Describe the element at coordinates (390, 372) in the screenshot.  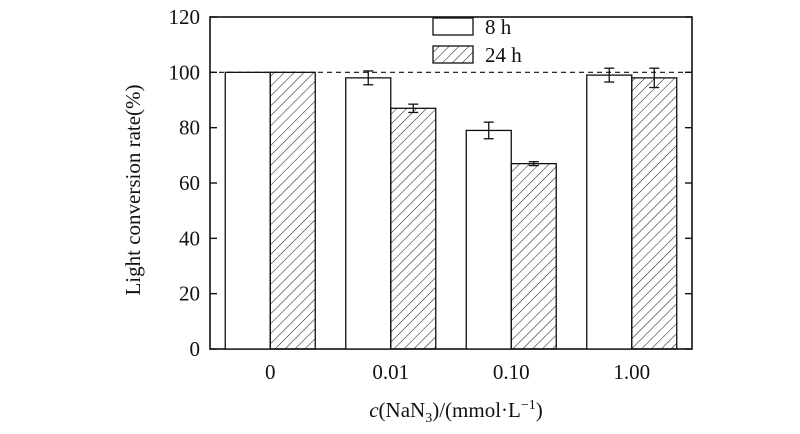
I see `x-tick-label: 0.01` at that location.